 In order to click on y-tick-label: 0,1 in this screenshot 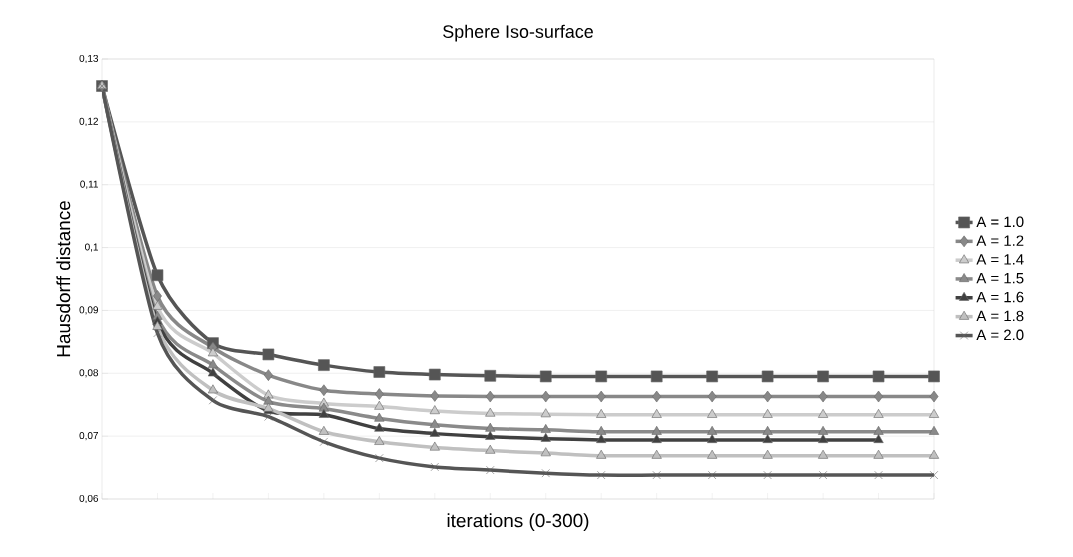, I will do `click(91, 247)`.